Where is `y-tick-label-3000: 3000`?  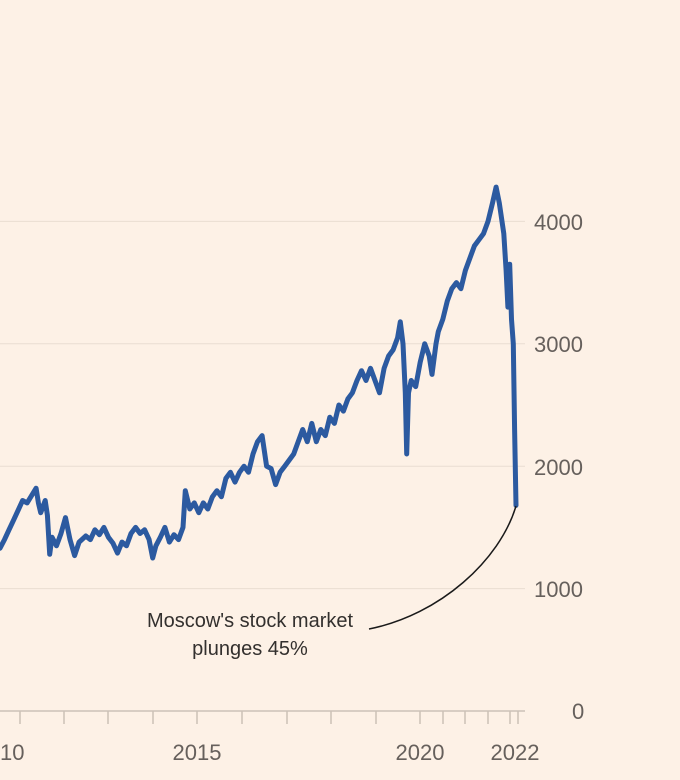 y-tick-label-3000: 3000 is located at coordinates (558, 344).